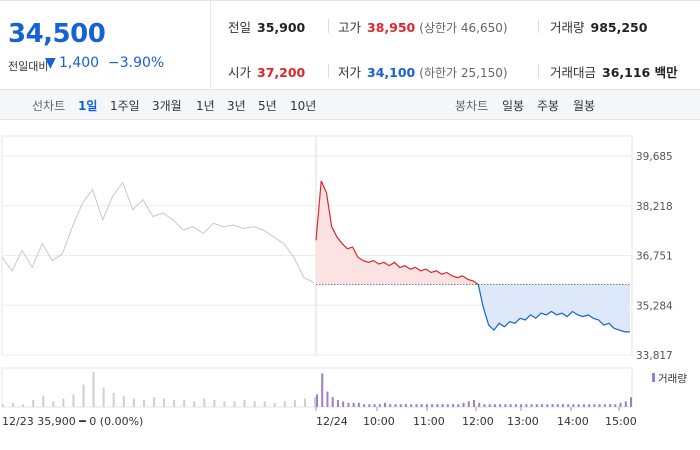 The image size is (700, 450). Describe the element at coordinates (328, 71) in the screenshot. I see `divider` at that location.